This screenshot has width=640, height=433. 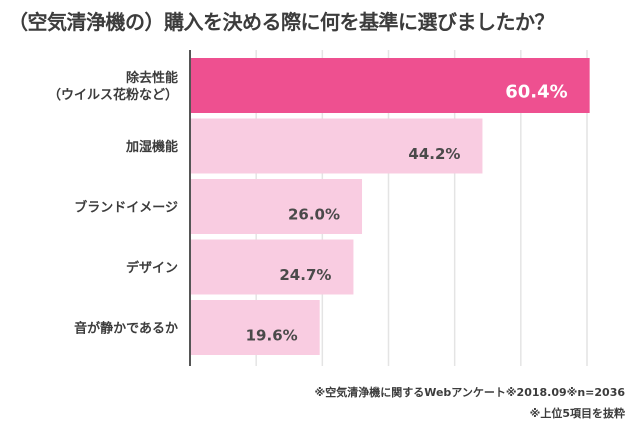 I want to click on value-label: 60.4%, so click(x=536, y=92).